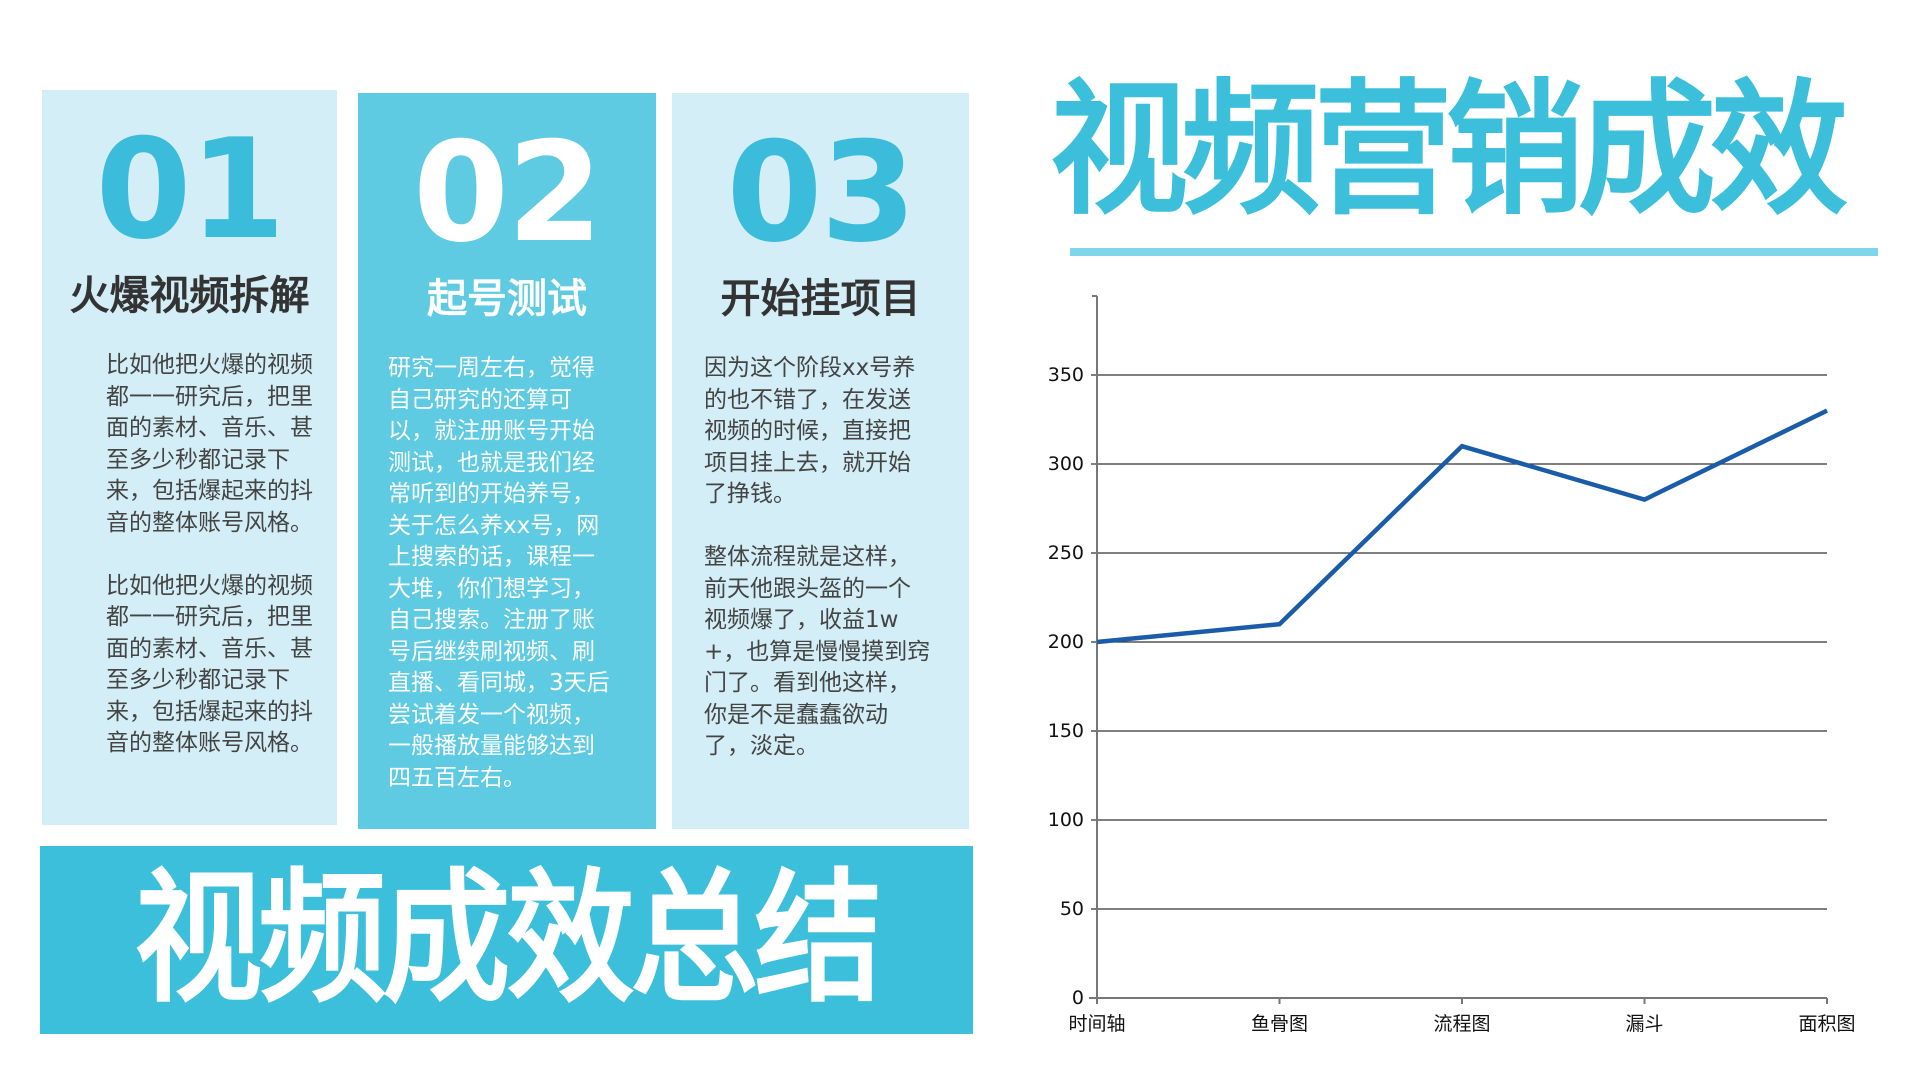 The width and height of the screenshot is (1920, 1080). Describe the element at coordinates (189, 296) in the screenshot. I see `step-title: 火爆视频拆解` at that location.